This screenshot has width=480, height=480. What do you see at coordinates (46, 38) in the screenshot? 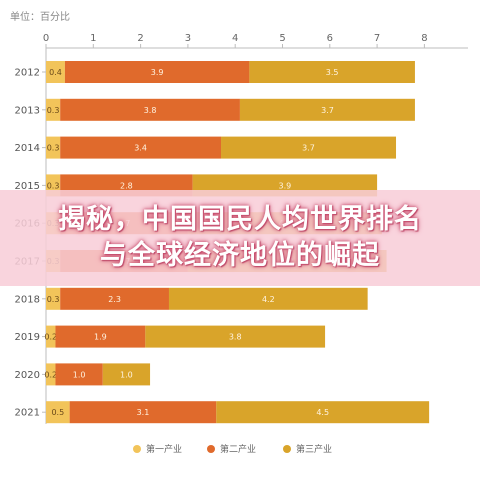
I see `x-tick-label: 0` at bounding box center [46, 38].